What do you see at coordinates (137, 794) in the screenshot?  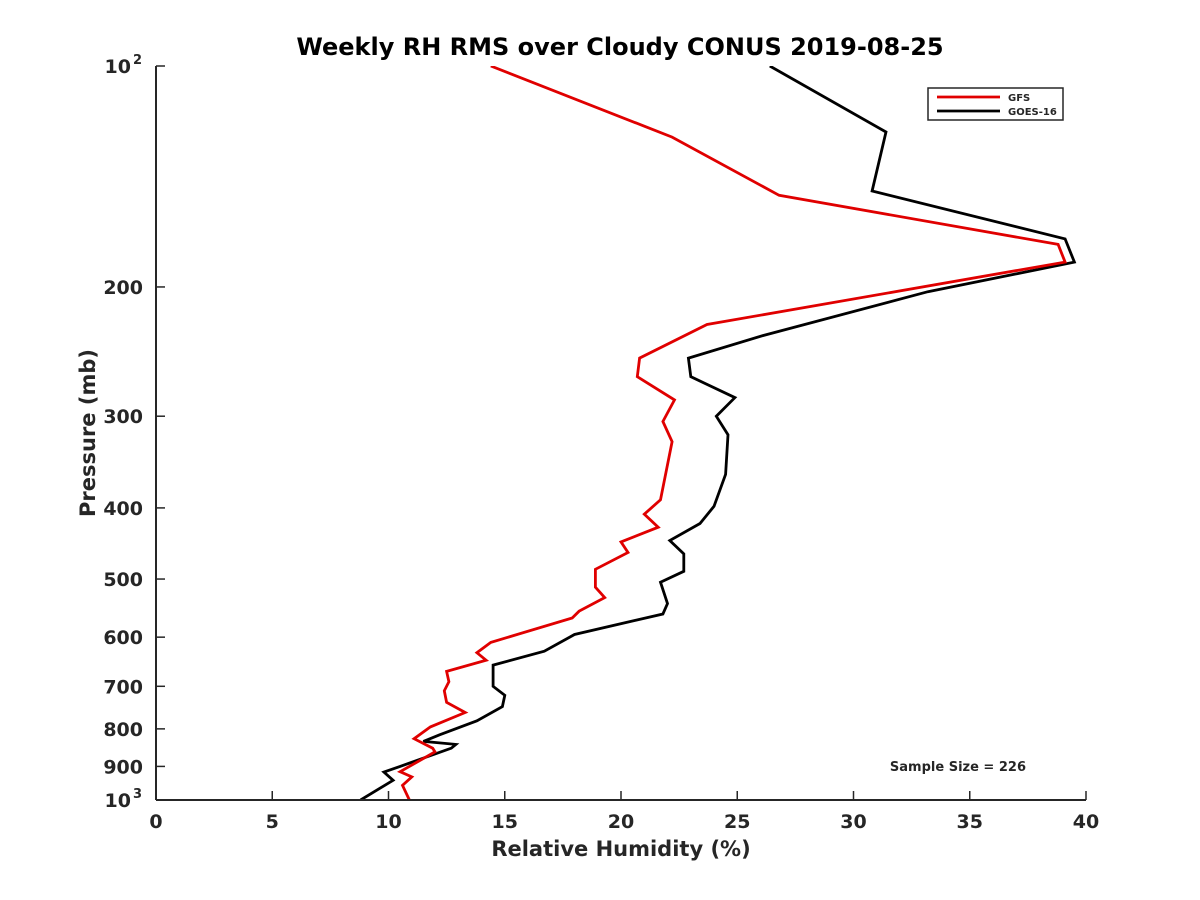 I see `y-tick-label-exponent: 3` at bounding box center [137, 794].